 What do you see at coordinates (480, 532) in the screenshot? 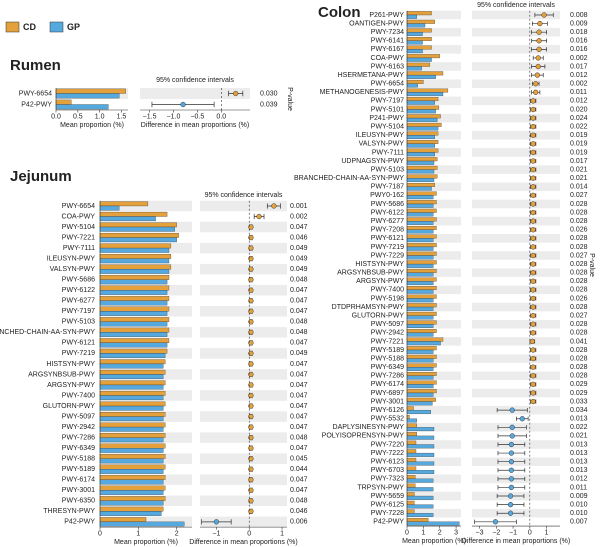
I see `x-tick-label: −3` at bounding box center [480, 532].